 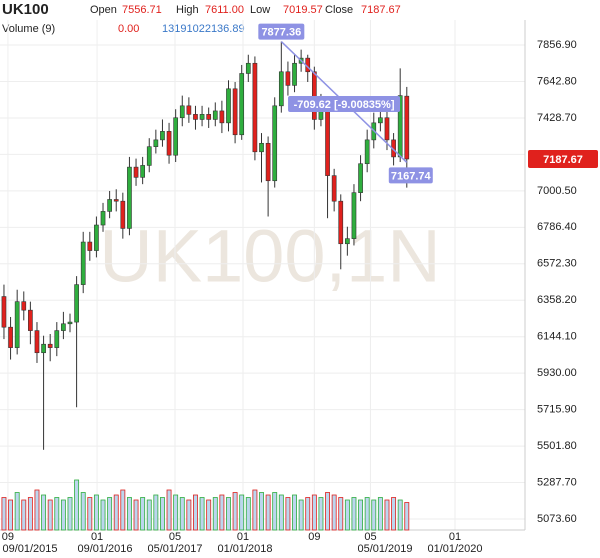 What do you see at coordinates (174, 549) in the screenshot?
I see `x-date-label: 05/01/2017` at bounding box center [174, 549].